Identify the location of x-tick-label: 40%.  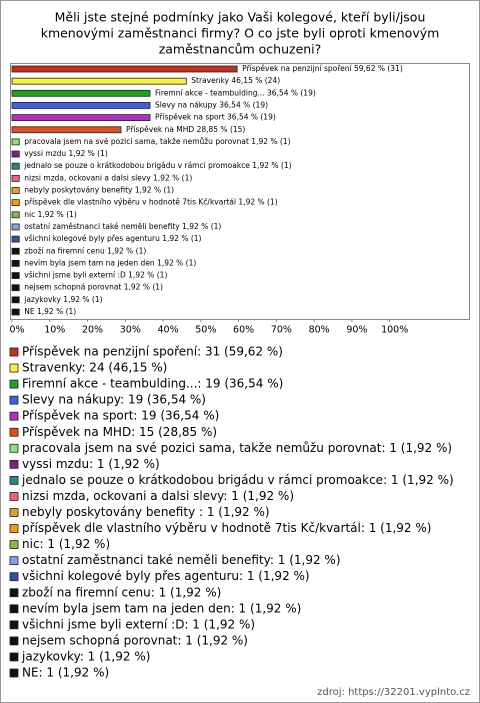
(168, 330).